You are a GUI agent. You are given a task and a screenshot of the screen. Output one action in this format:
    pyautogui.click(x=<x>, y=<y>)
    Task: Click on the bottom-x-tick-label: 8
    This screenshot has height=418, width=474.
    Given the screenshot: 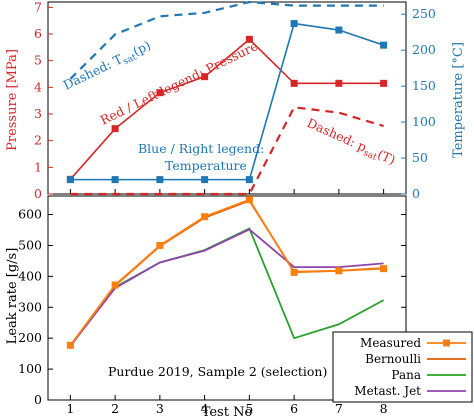 What is the action you would take?
    pyautogui.click(x=384, y=408)
    